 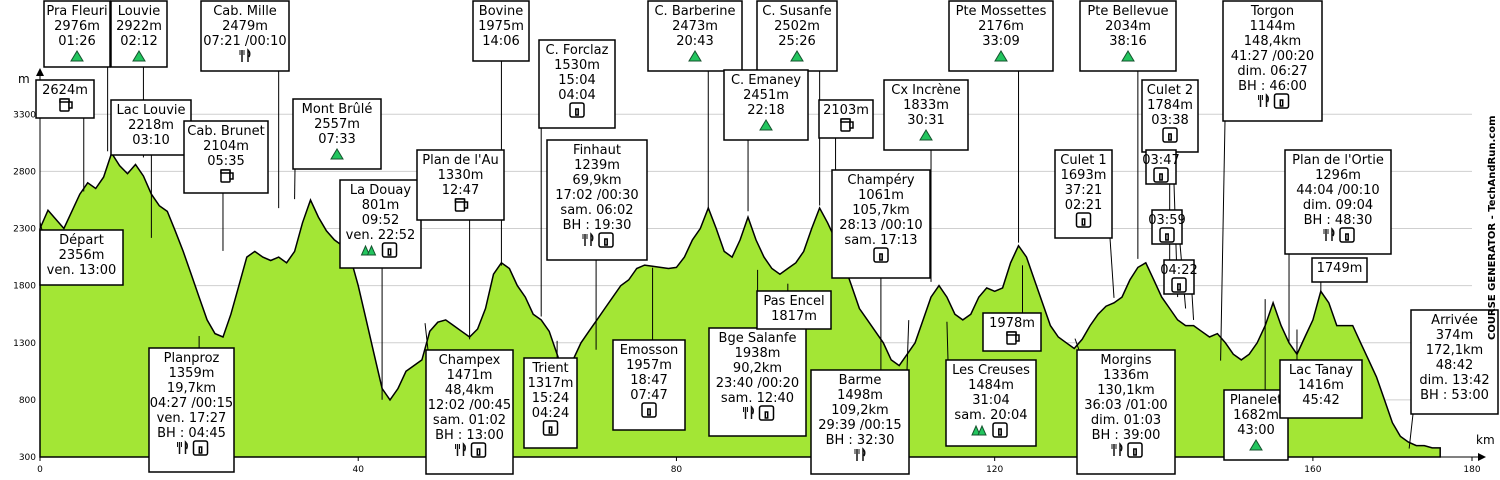 What do you see at coordinates (151, 125) in the screenshot?
I see `waypoint-detail: 2218m` at bounding box center [151, 125].